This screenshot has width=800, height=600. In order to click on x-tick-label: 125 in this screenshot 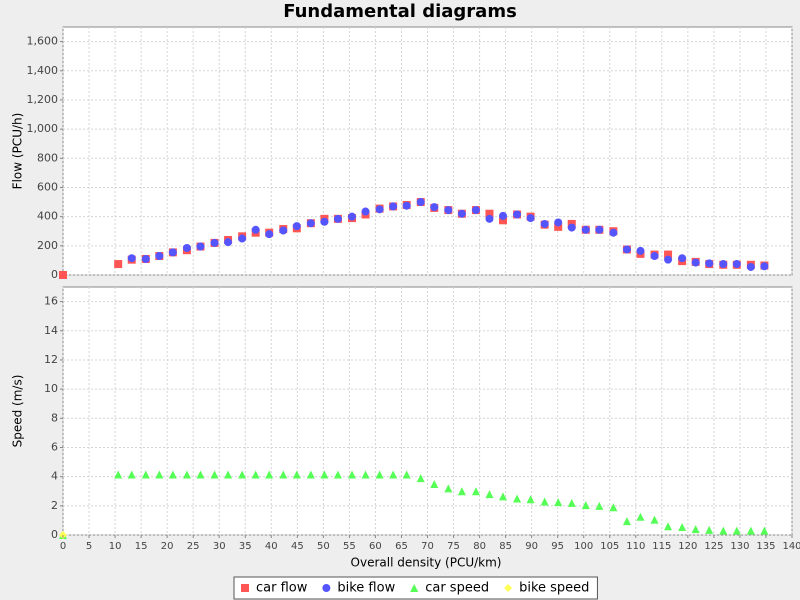, I will do `click(713, 546)`.